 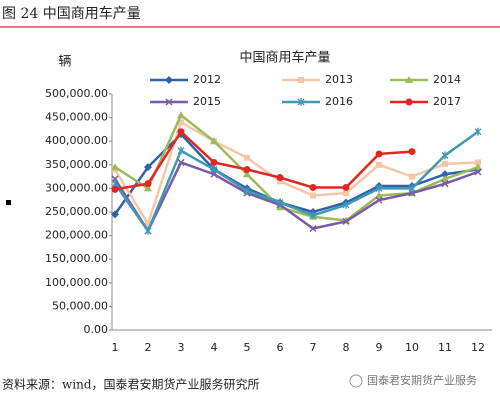 I want to click on x-tick-label: 1, so click(x=115, y=347).